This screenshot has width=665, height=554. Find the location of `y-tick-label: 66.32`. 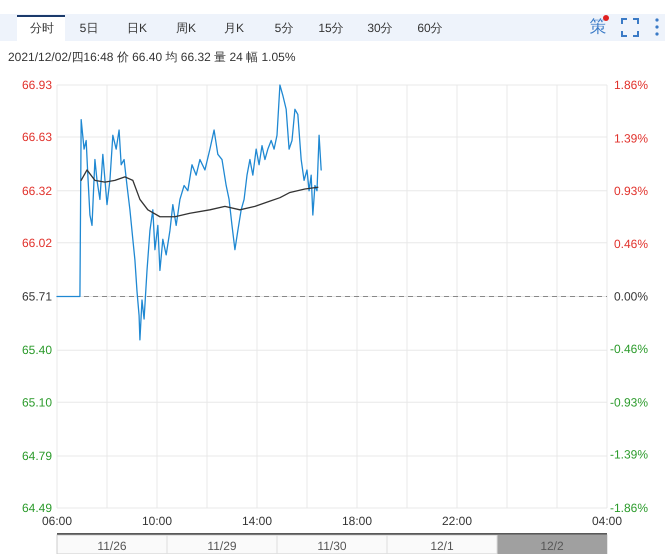

y-tick-label: 66.32 is located at coordinates (37, 191).